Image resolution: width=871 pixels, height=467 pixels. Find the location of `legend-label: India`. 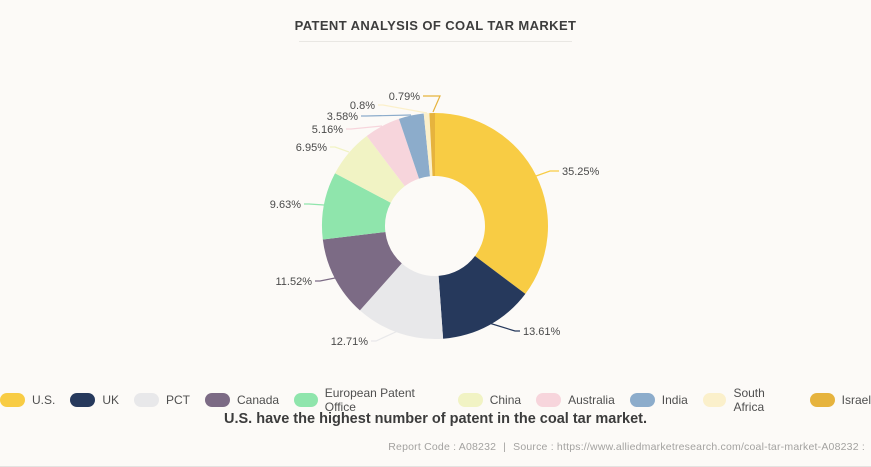

legend-label: India is located at coordinates (674, 400).